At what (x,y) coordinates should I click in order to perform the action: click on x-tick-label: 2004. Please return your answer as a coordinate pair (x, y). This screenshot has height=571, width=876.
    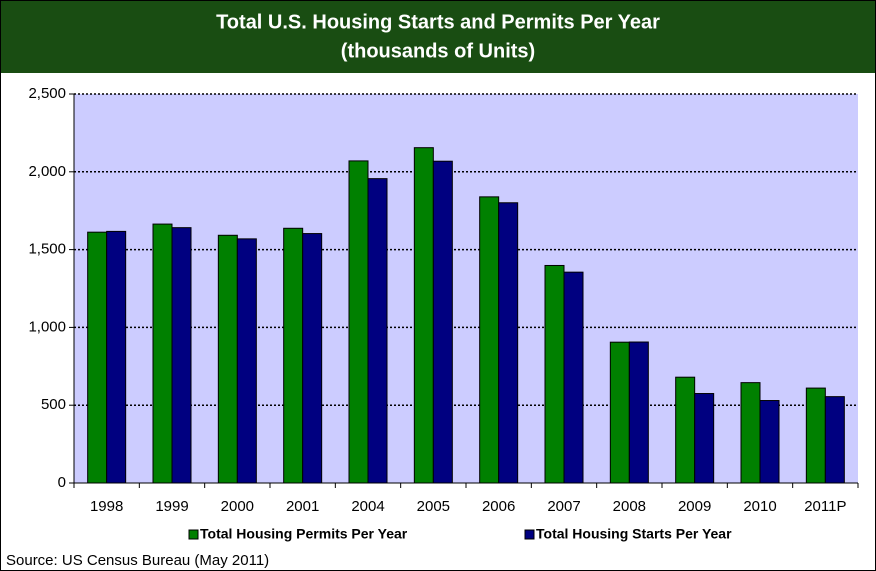
    Looking at the image, I should click on (367, 506).